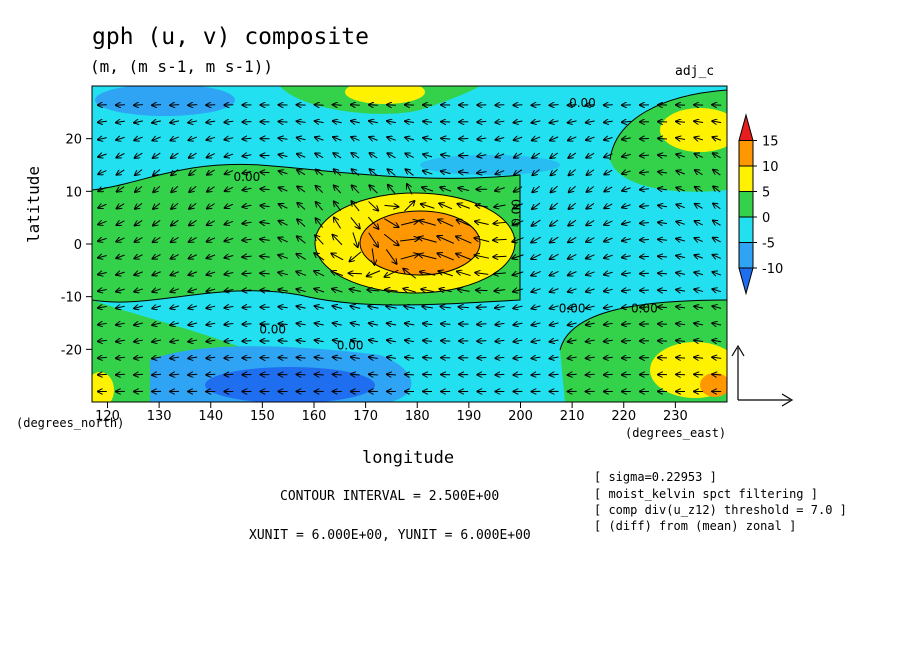 The image size is (904, 654). Describe the element at coordinates (676, 433) in the screenshot. I see `x-axis-units: (degrees_east)` at that location.